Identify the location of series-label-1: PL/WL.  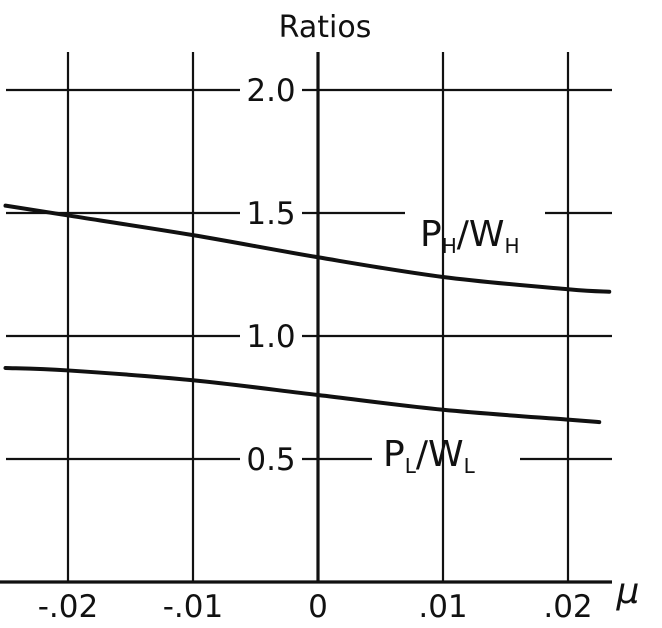
(429, 456).